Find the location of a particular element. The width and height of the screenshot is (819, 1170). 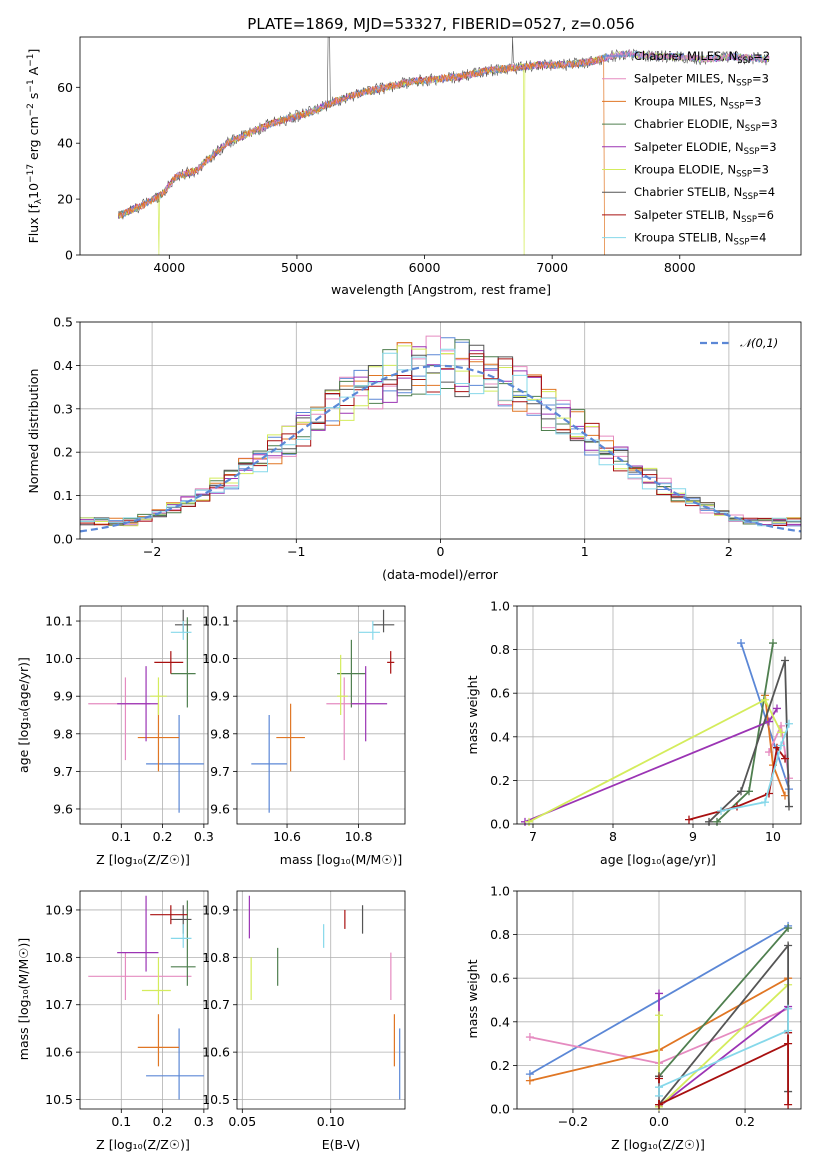

y-tick-label: 10.5 is located at coordinates (216, 1099).